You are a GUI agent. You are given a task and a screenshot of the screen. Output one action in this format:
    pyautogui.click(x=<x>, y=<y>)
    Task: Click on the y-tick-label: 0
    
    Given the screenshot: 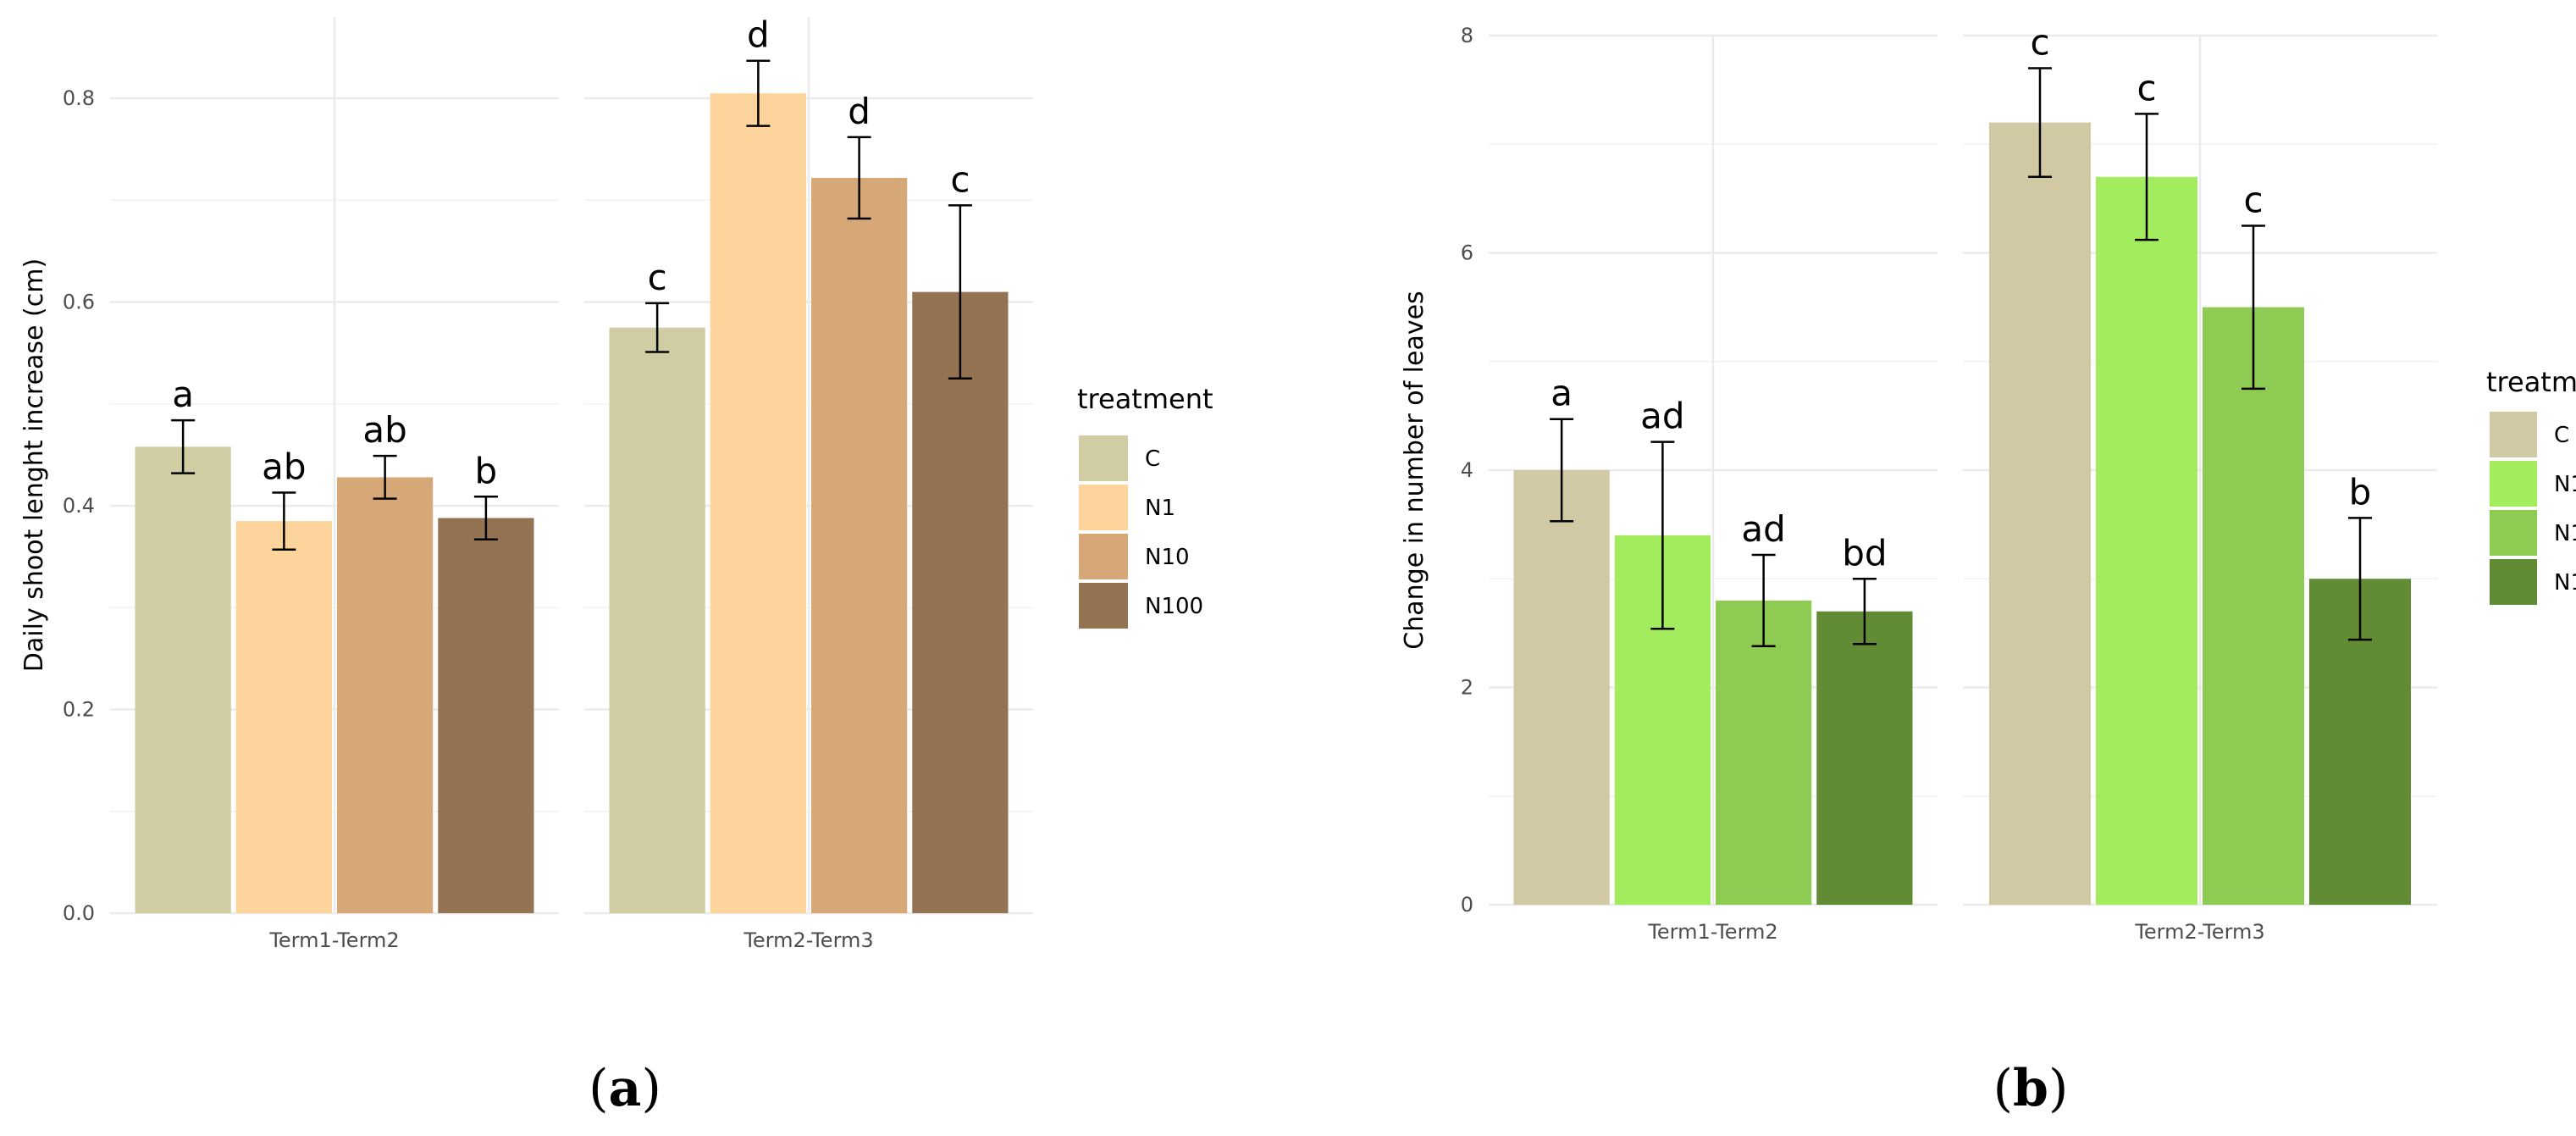 What is the action you would take?
    pyautogui.click(x=1467, y=905)
    